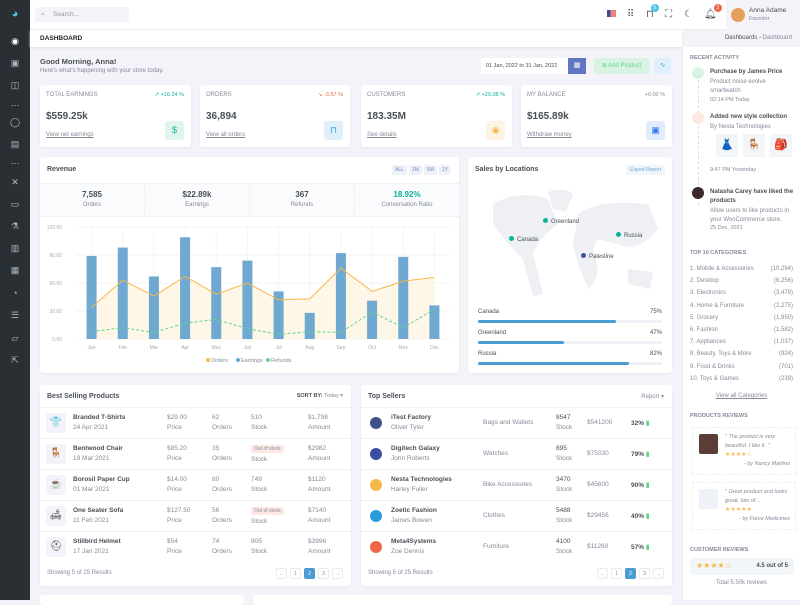  What do you see at coordinates (15, 41) in the screenshot?
I see `dashboard-icon: ◉` at bounding box center [15, 41].